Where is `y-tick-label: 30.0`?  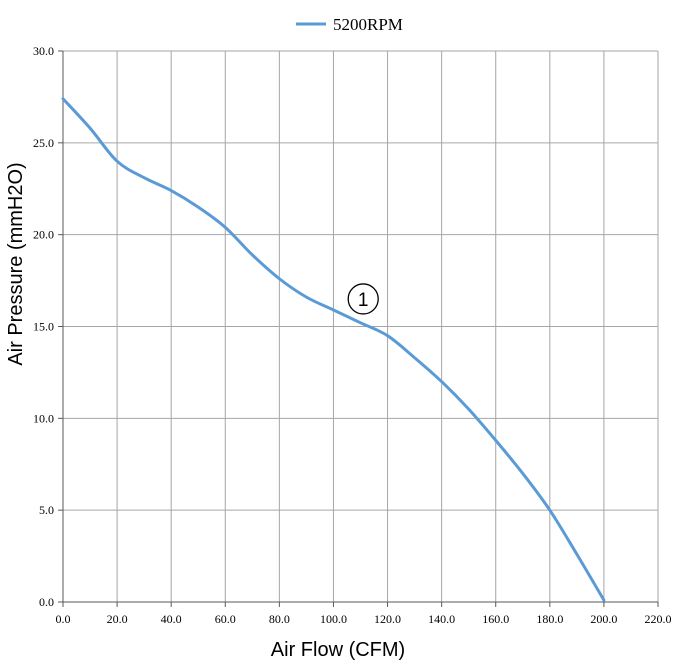
y-tick-label: 30.0 is located at coordinates (43, 51).